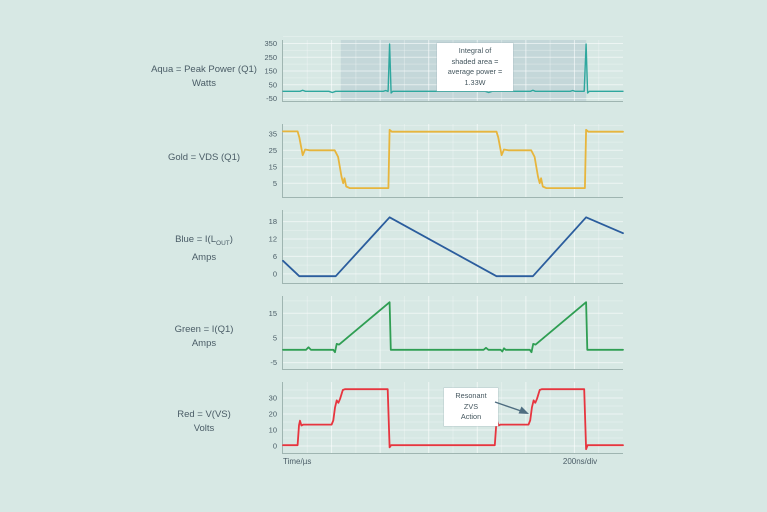  I want to click on trace-label-vds-q1: Gold = VDS (Q1), so click(204, 158).